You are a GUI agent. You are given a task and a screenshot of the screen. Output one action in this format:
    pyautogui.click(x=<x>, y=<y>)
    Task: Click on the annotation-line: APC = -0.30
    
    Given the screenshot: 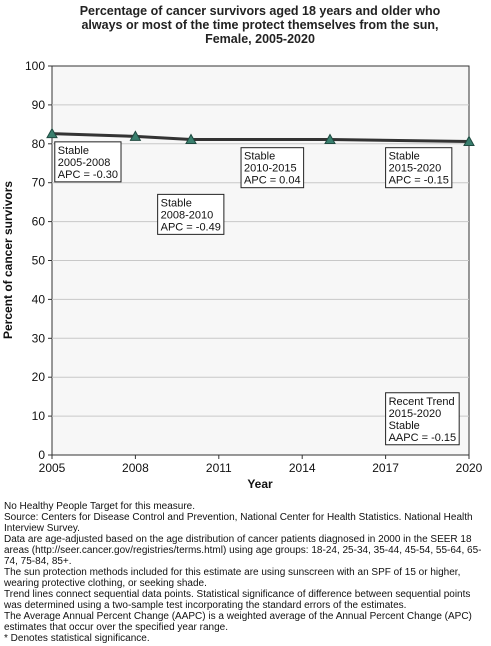 What is the action you would take?
    pyautogui.click(x=88, y=175)
    